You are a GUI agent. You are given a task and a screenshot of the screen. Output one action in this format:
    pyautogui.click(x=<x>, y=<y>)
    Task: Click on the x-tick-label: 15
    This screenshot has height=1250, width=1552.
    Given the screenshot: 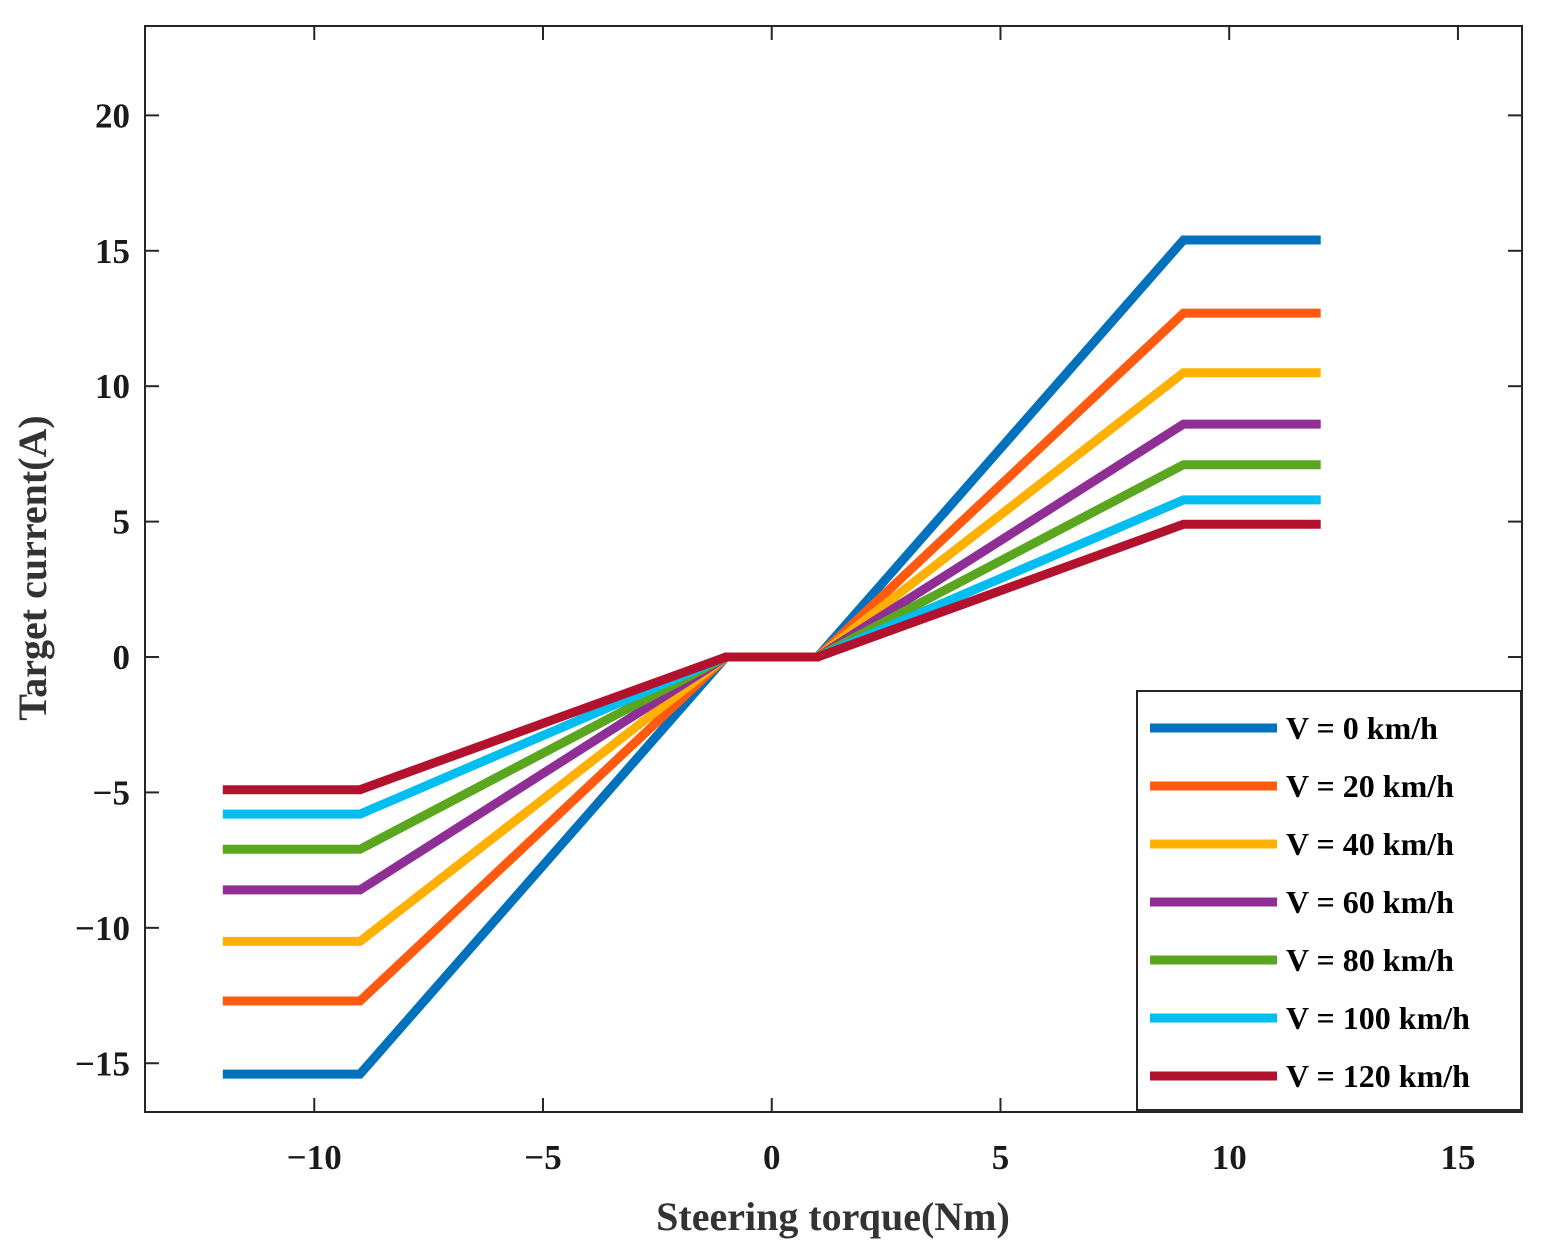 What is the action you would take?
    pyautogui.click(x=1457, y=1157)
    